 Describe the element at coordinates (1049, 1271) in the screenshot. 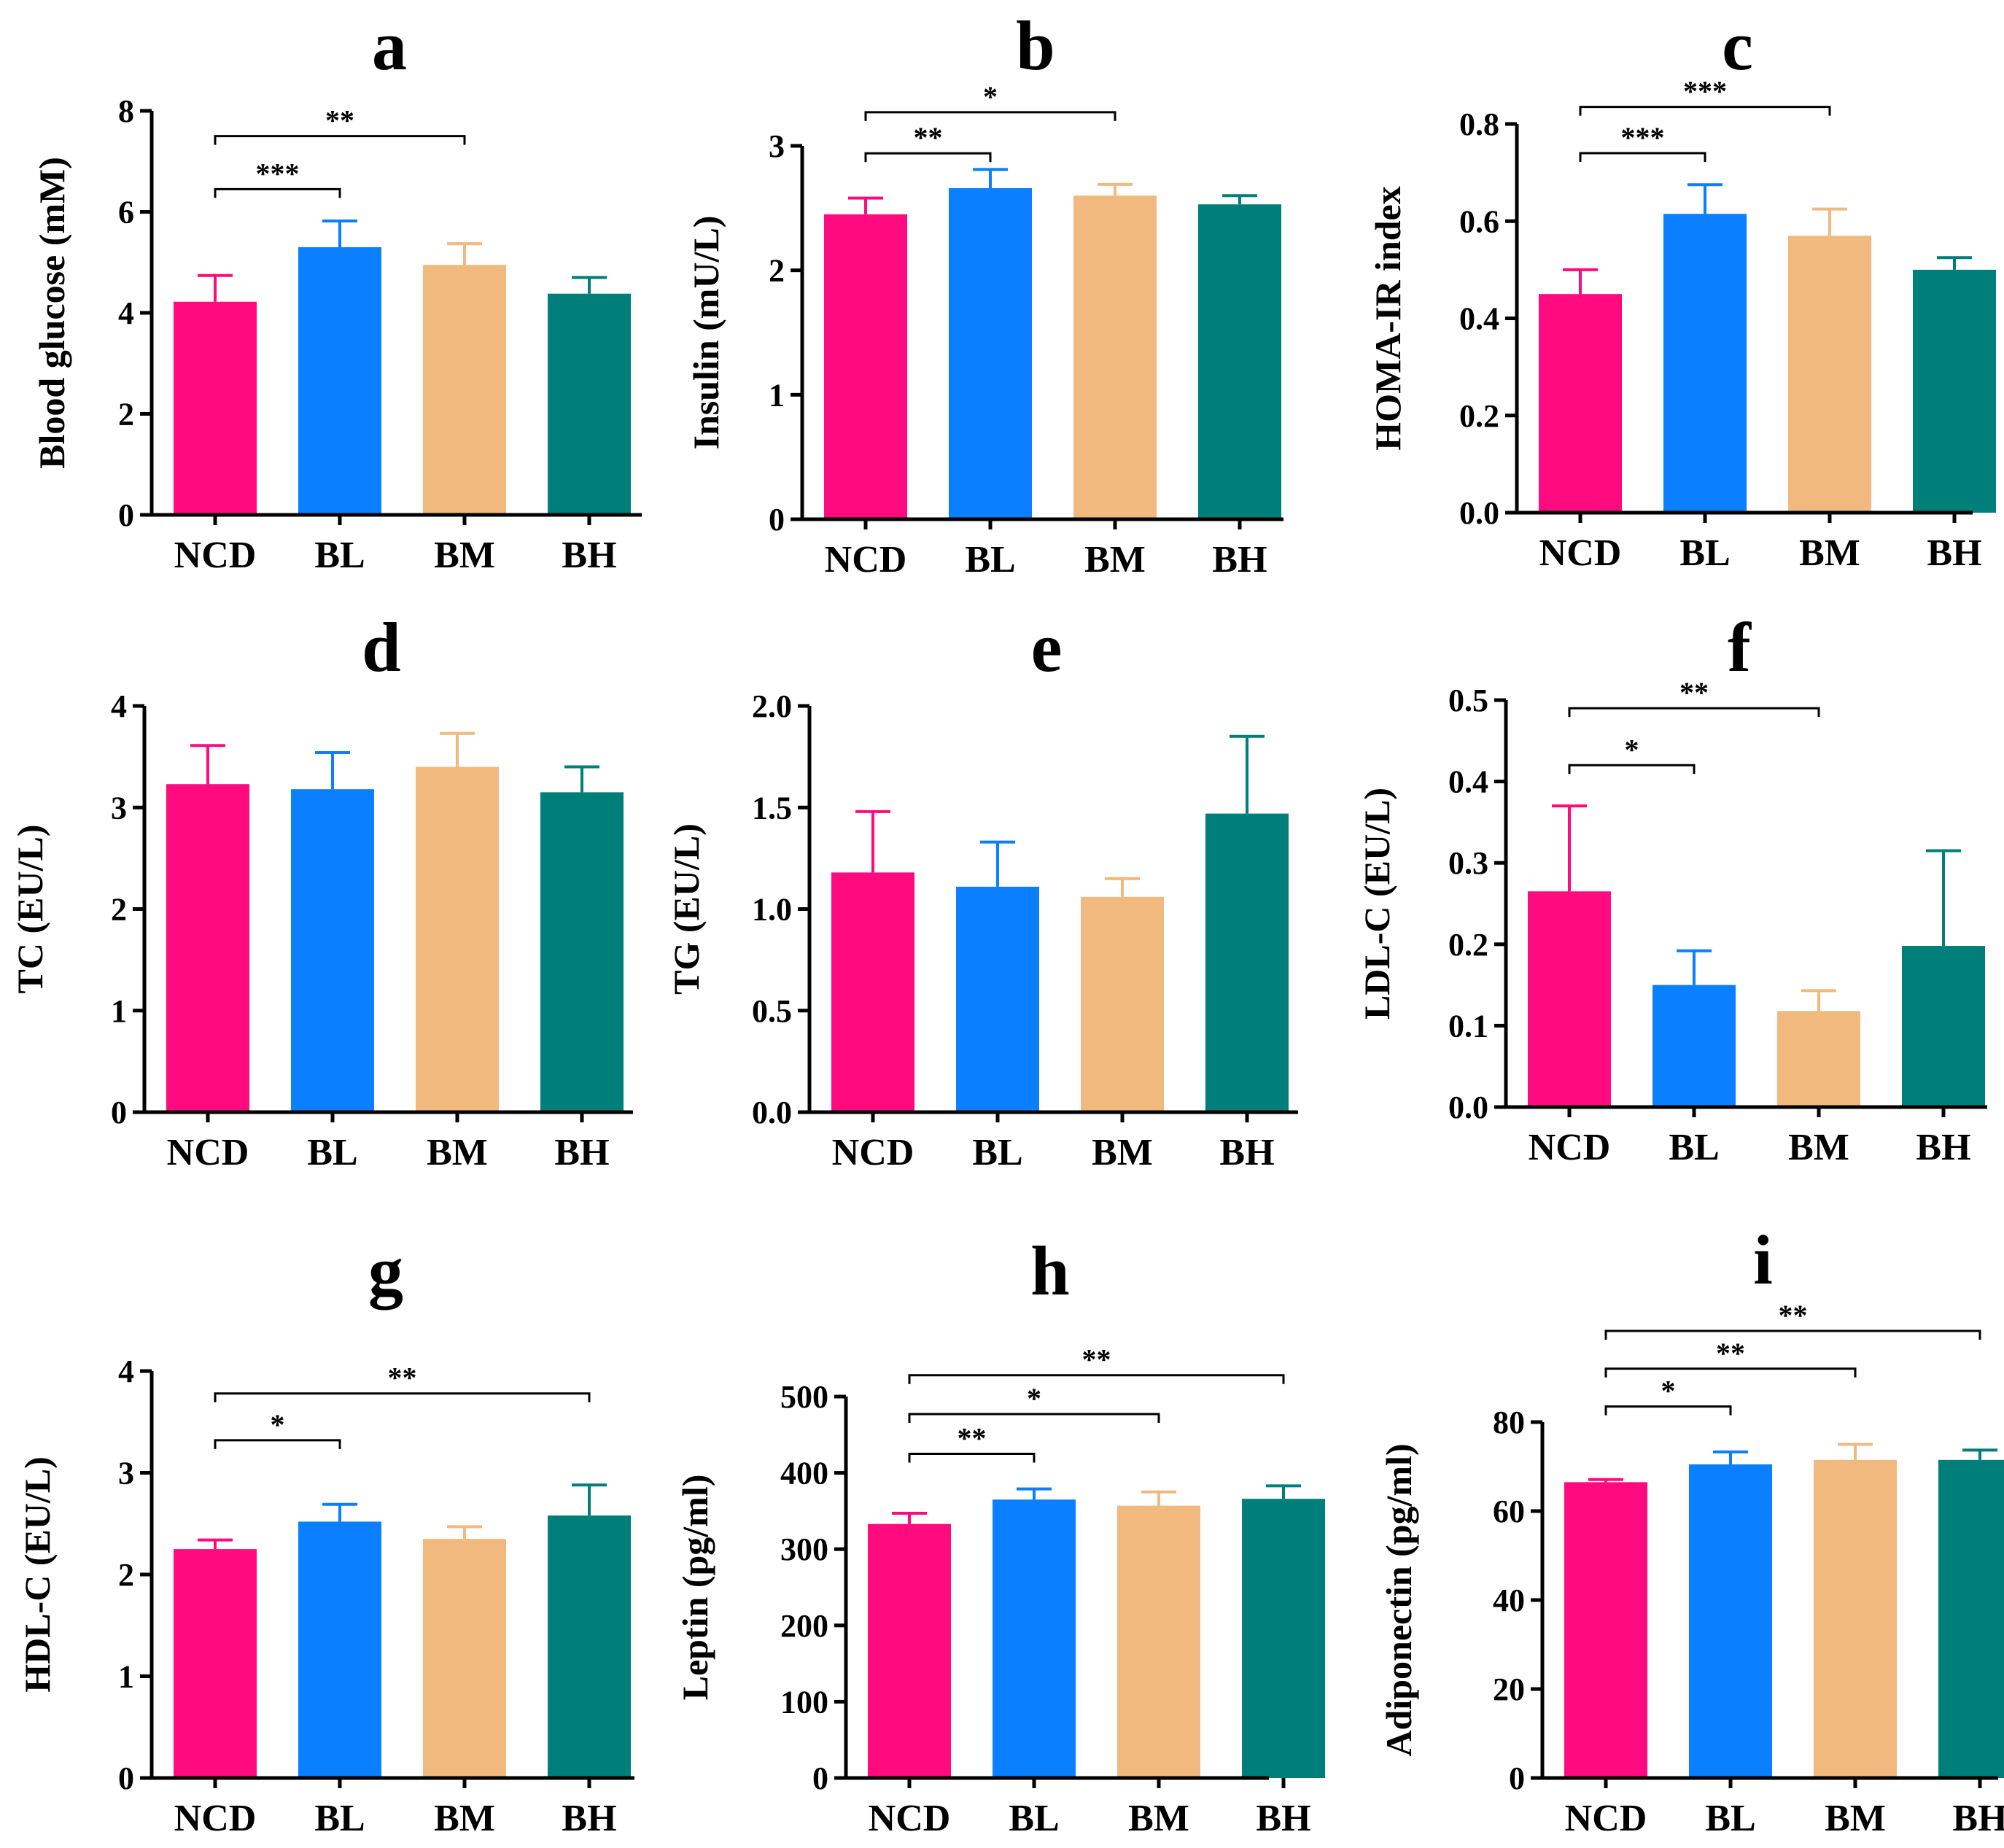

I see `panel-letter: h` at that location.